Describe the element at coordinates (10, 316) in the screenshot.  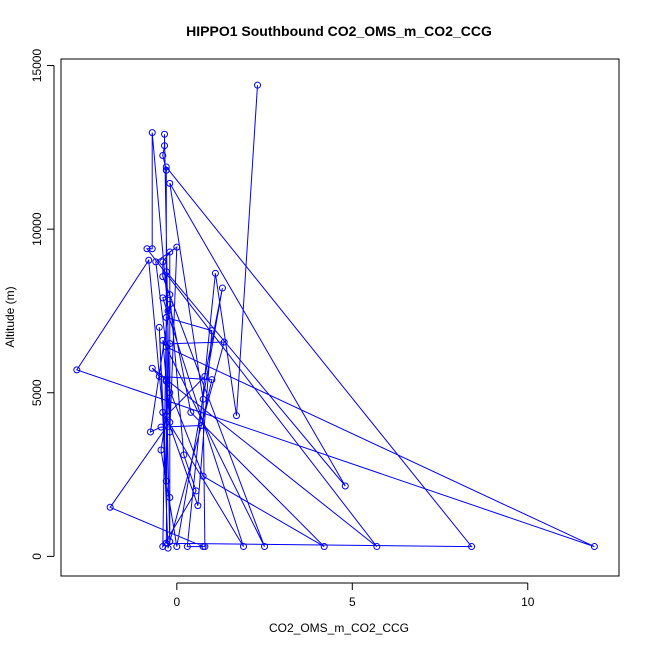
I see `y-axis-label: Altitude (m)` at that location.